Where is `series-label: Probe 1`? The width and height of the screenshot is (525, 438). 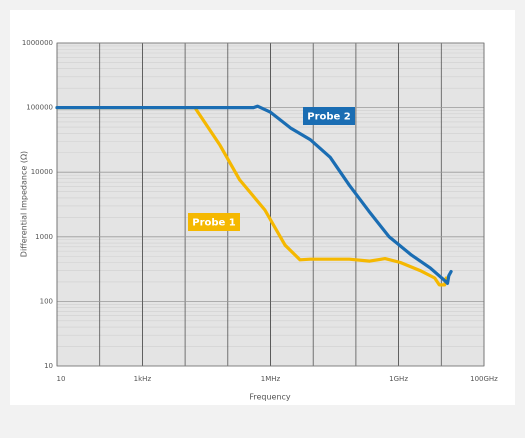
series-label: Probe 1 is located at coordinates (214, 223).